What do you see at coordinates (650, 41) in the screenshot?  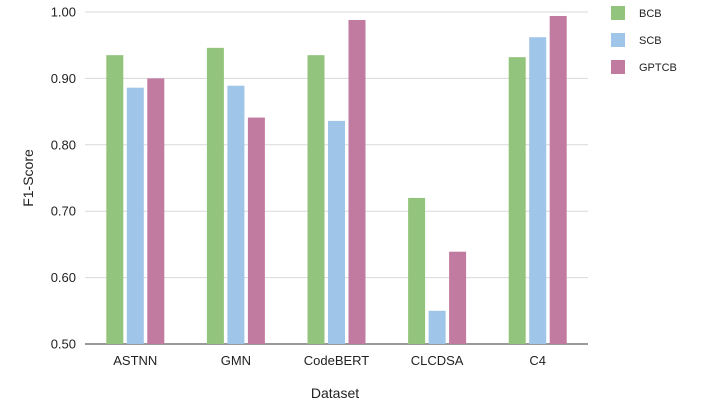 I see `legend-label-scb: SCB` at bounding box center [650, 41].